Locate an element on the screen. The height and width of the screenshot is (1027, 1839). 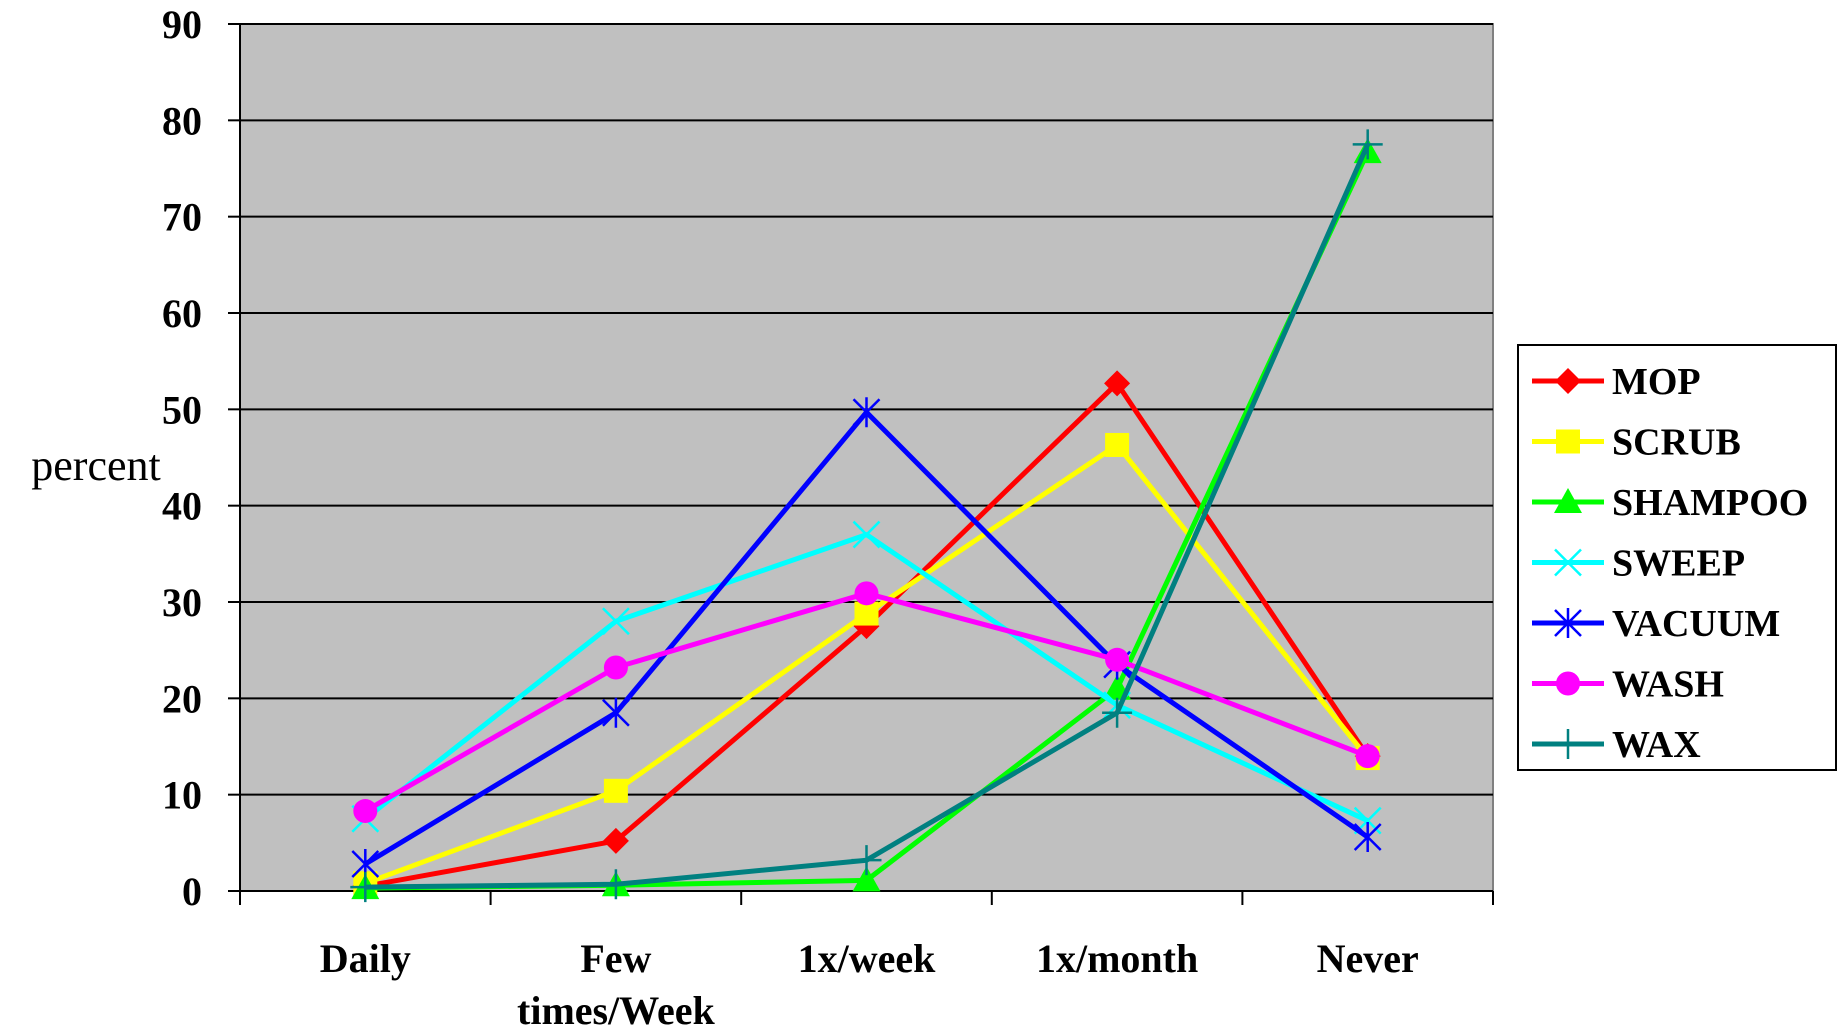
x-tick-label: 1x/week is located at coordinates (867, 958).